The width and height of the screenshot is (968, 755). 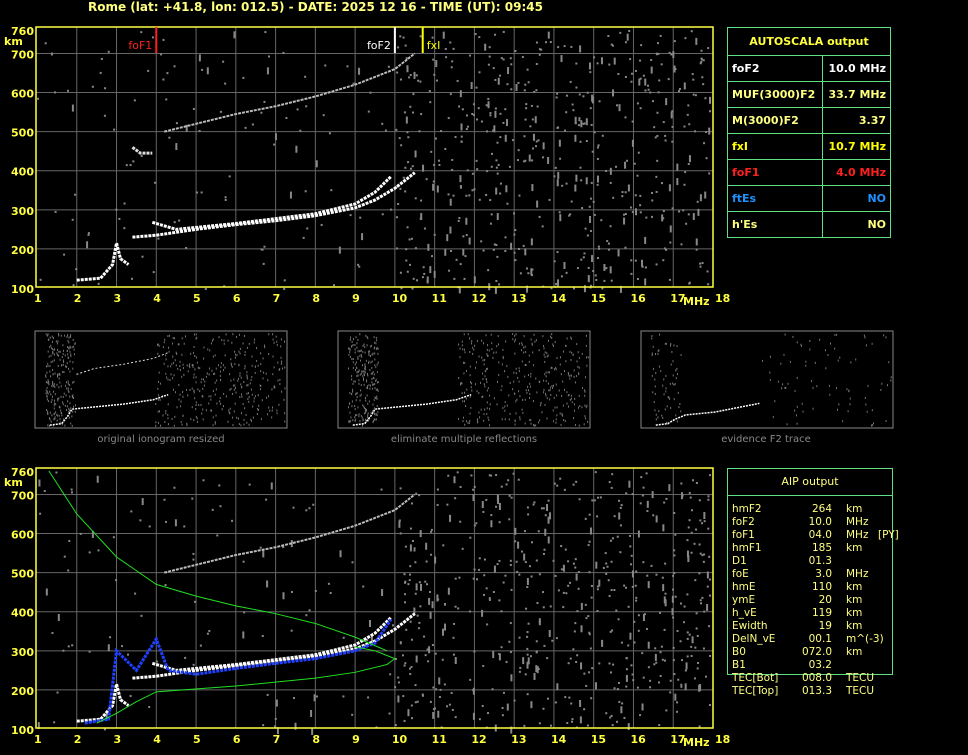 I want to click on autoscala-row: h'Es NO, so click(x=809, y=224).